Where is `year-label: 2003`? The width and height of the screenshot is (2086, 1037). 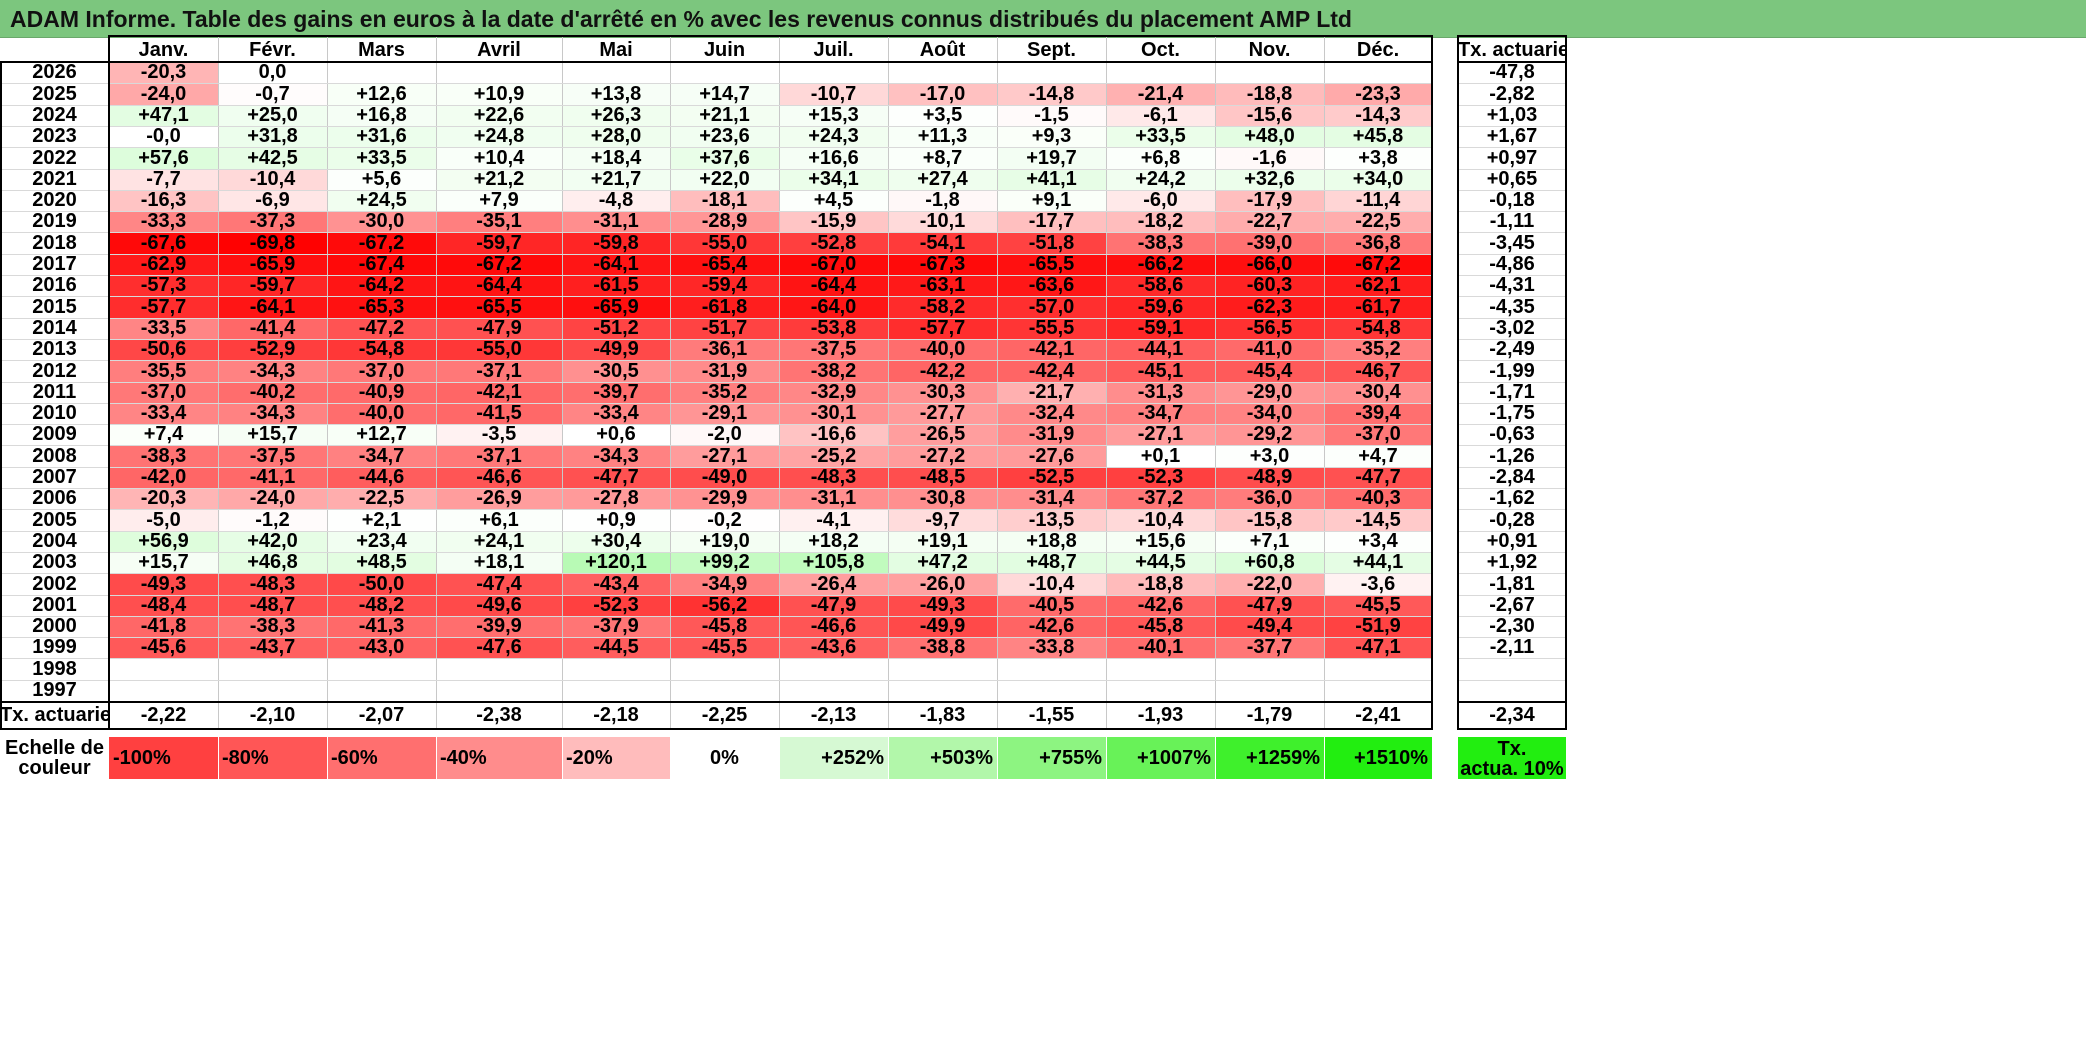
year-label: 2003 is located at coordinates (54, 562).